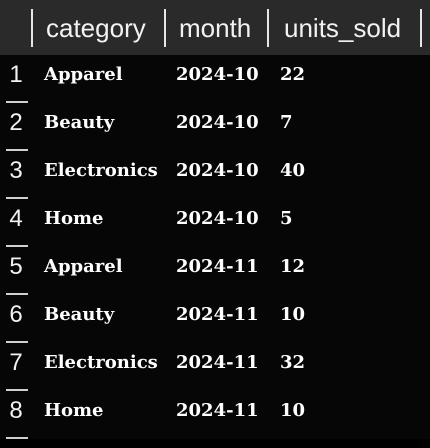 The height and width of the screenshot is (448, 430). I want to click on cell-units-sold: 5, so click(286, 218).